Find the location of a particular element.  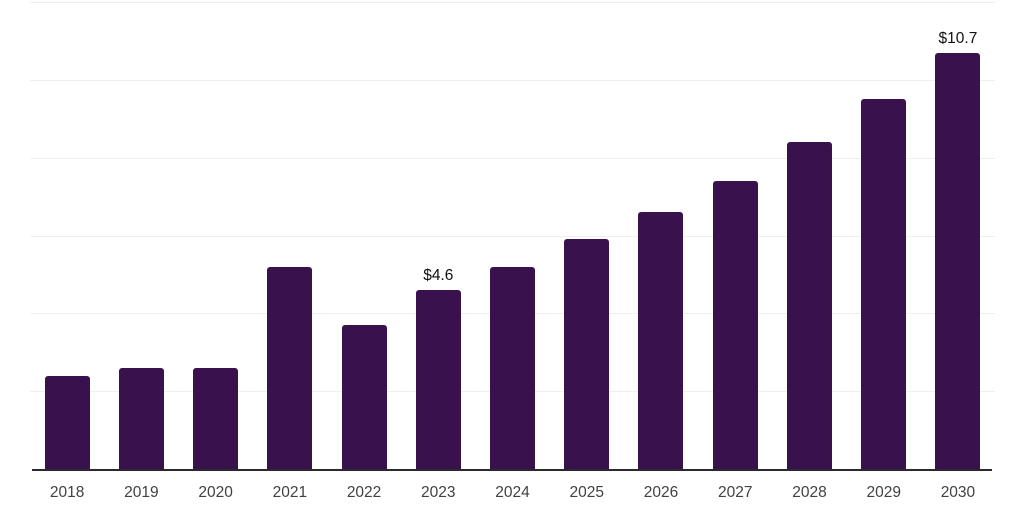

bar-slot: $4.6 is located at coordinates (438, 235).